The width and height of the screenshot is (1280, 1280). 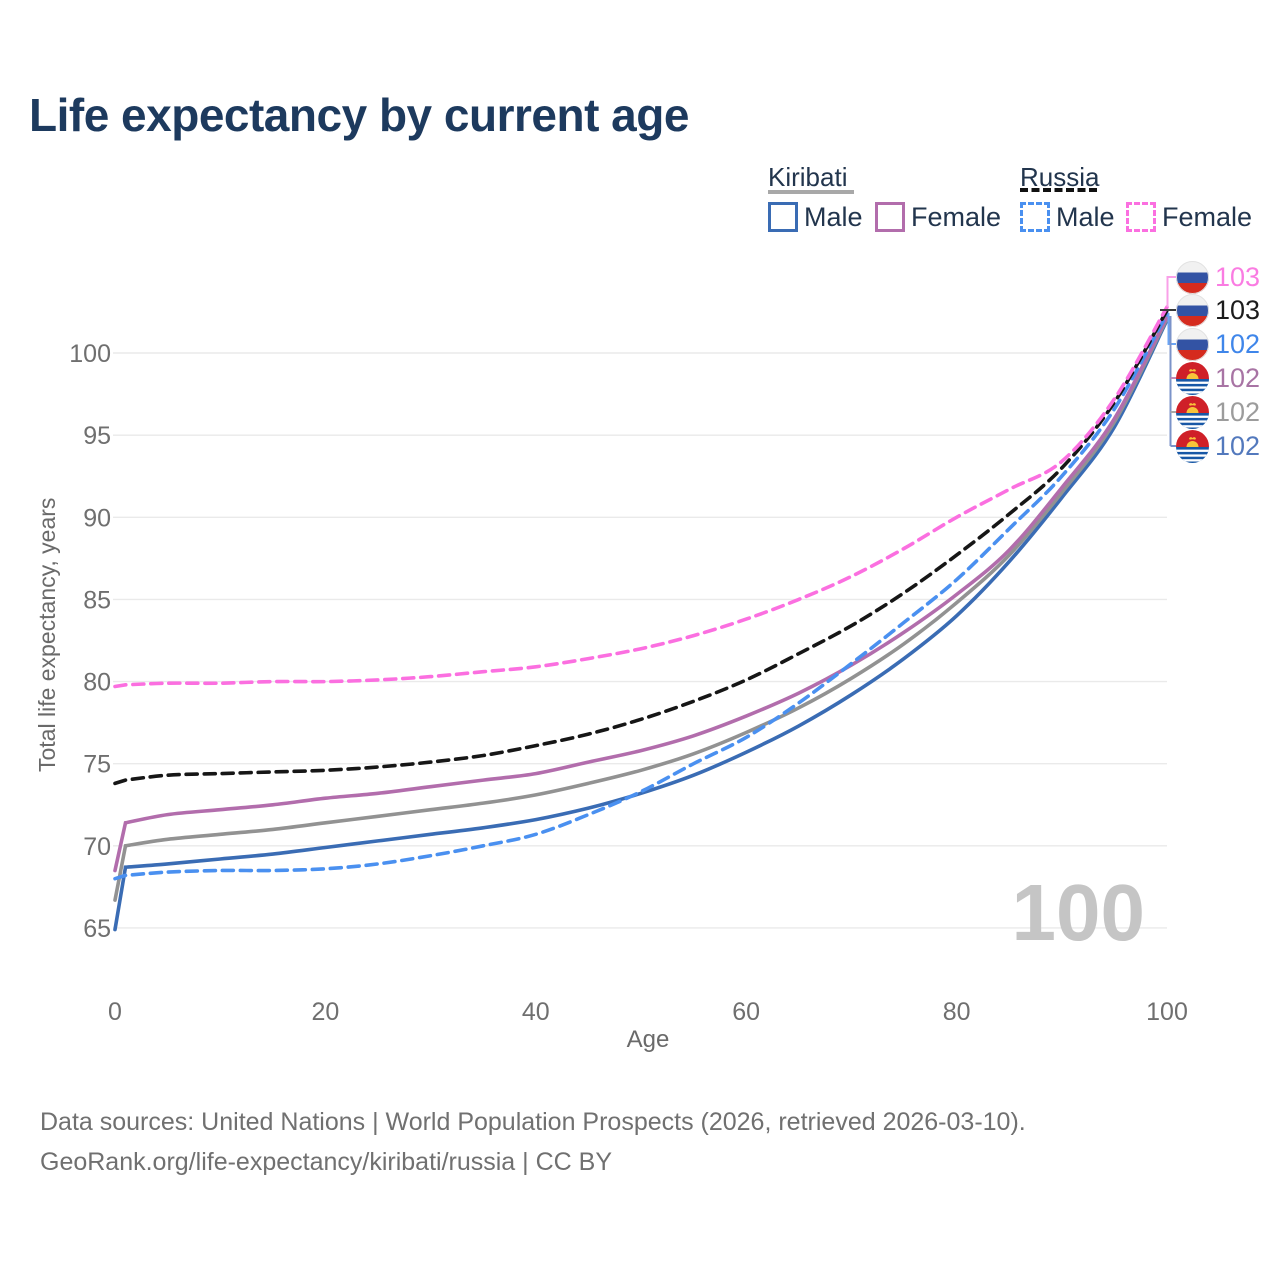 I want to click on legend-swatch-russia-female-icon, so click(x=1141, y=217).